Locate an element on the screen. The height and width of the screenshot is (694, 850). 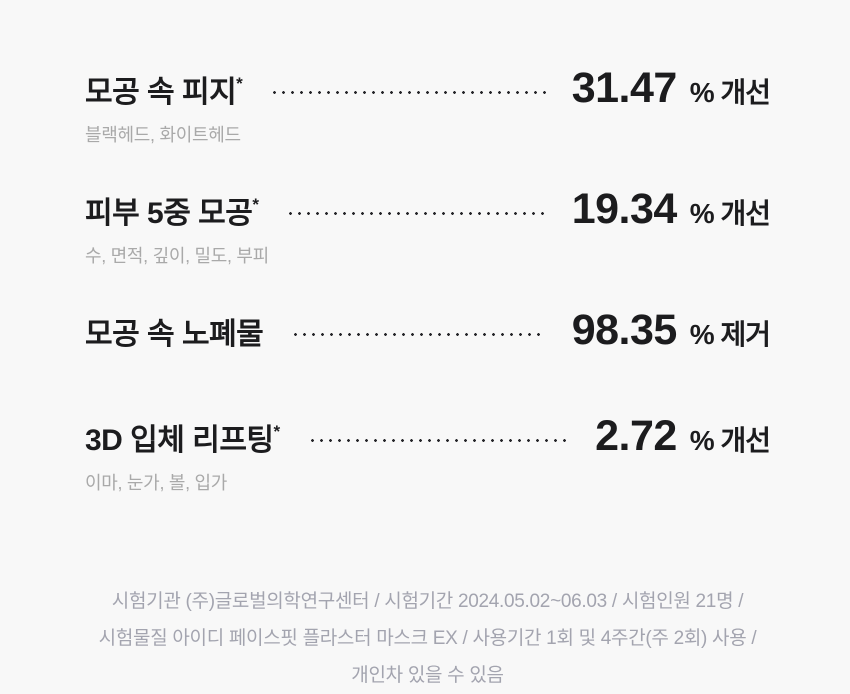
result-block-lifting: 3D 입체 리프팅* 2.72 % 개선 이마, 눈가, 볼, 입가 is located at coordinates (428, 453).